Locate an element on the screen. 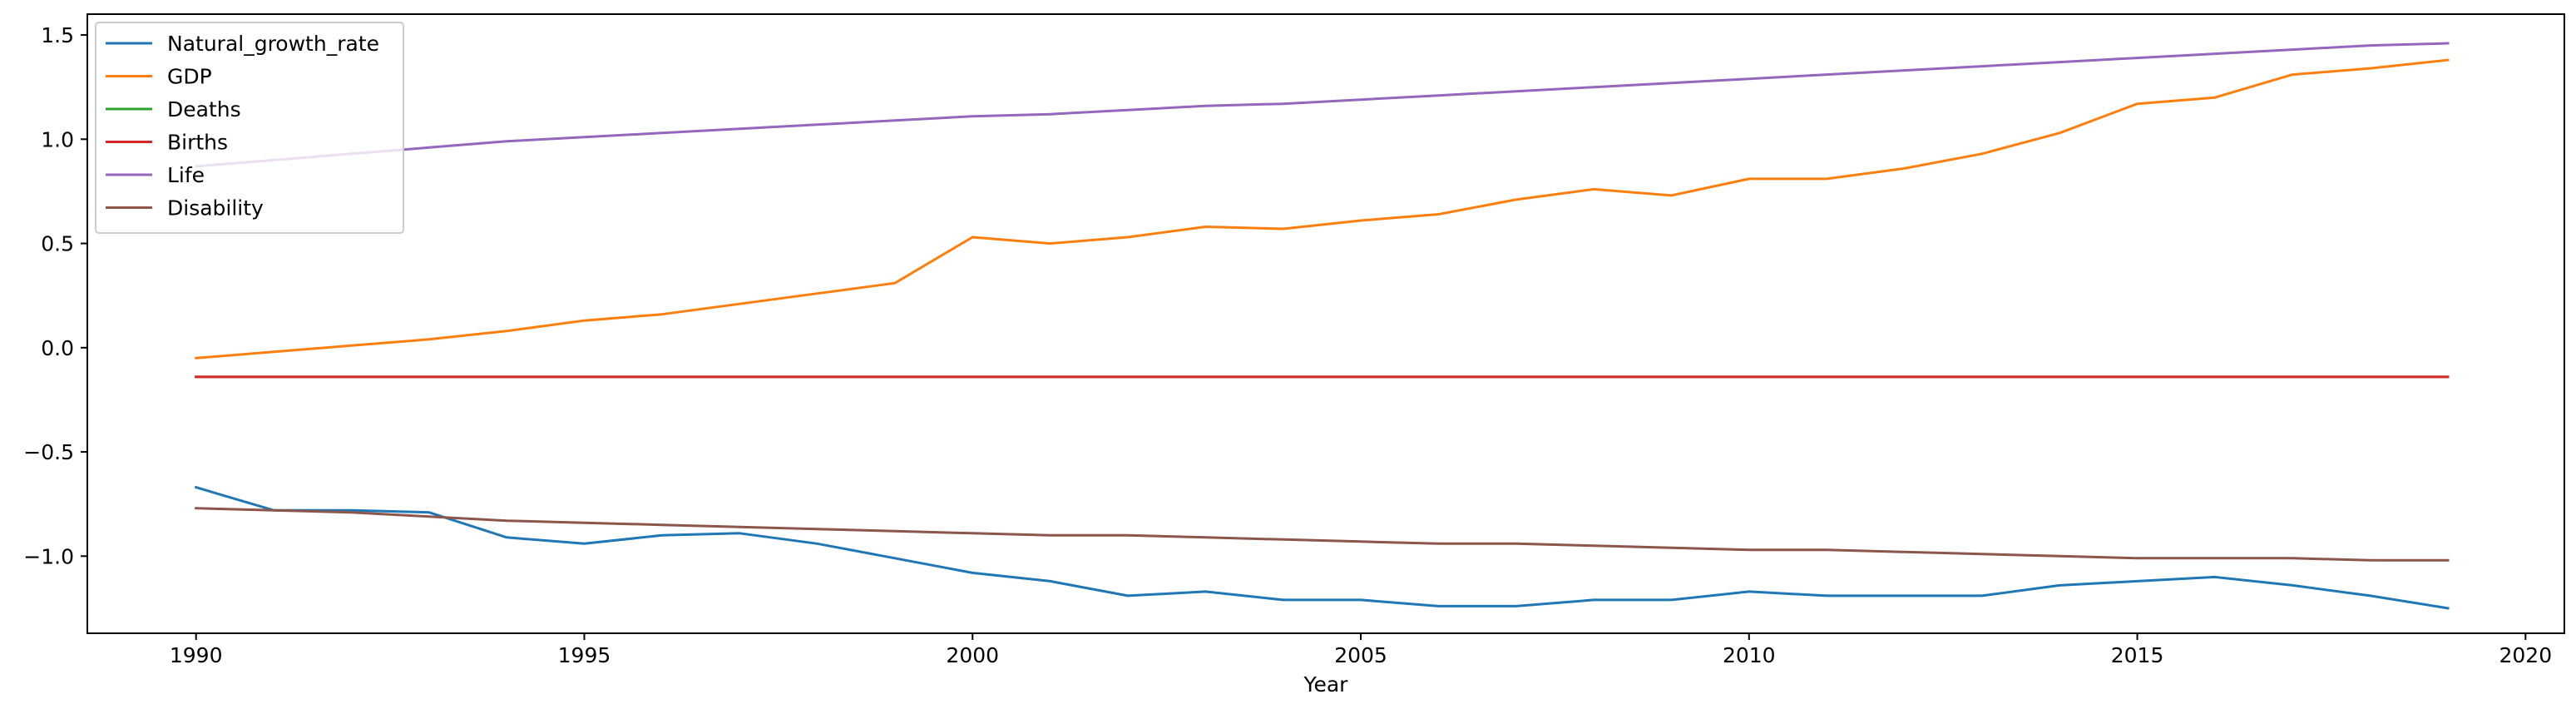  legend-entry-label: Births is located at coordinates (197, 143).